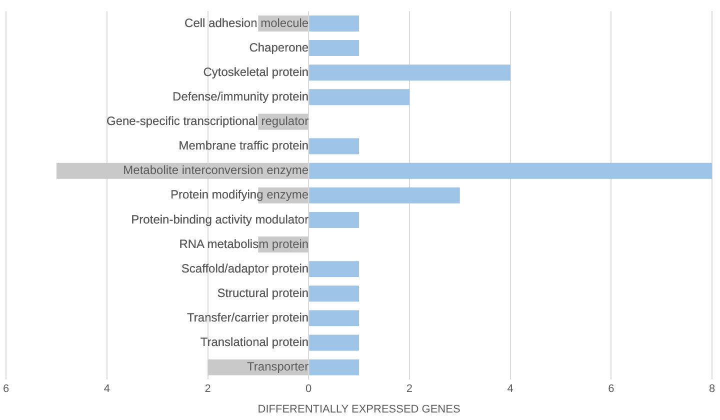 This screenshot has width=720, height=420. I want to click on y-tick-label: Cytoskeletal protein, so click(256, 71).